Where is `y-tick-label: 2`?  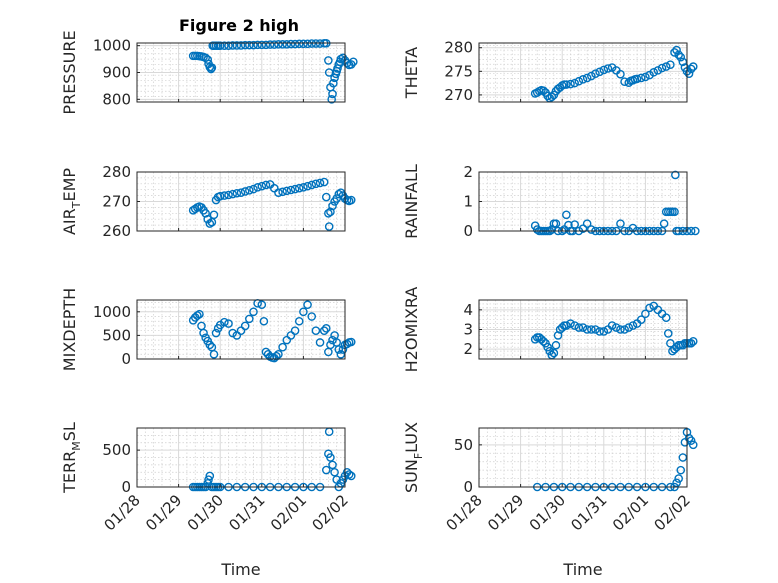
y-tick-label: 2 is located at coordinates (468, 349).